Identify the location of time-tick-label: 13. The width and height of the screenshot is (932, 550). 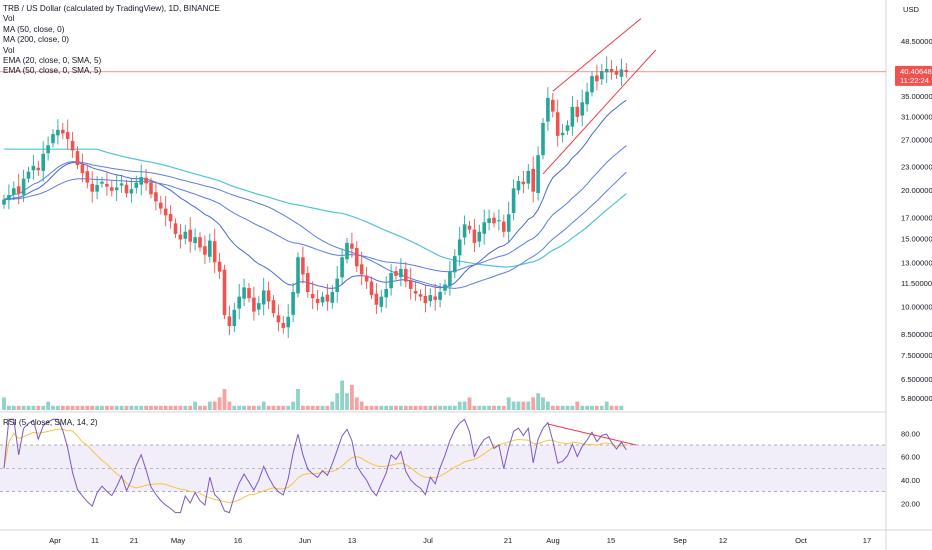
(352, 540).